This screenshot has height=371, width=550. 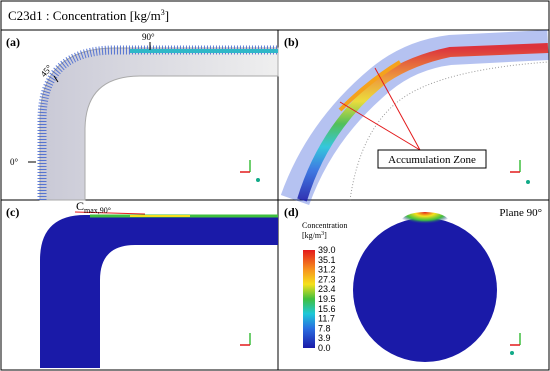 What do you see at coordinates (324, 348) in the screenshot?
I see `colorbar-tick-label: 0.0` at bounding box center [324, 348].